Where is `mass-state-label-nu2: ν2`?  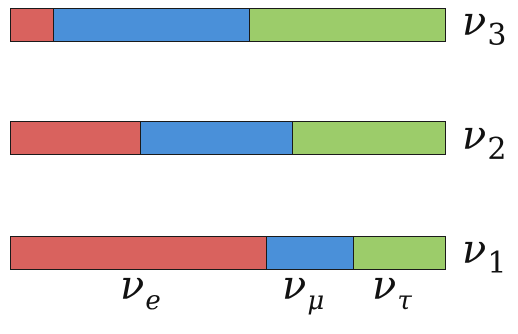
mass-state-label-nu2: ν2 is located at coordinates (484, 139).